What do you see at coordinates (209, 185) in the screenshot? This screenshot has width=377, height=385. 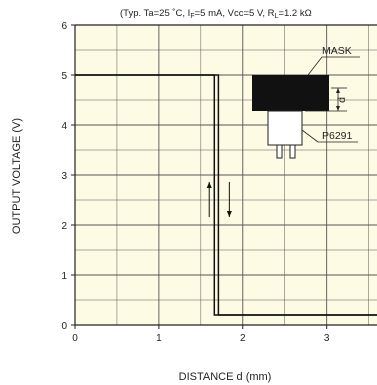 I see `arrow-up-head` at bounding box center [209, 185].